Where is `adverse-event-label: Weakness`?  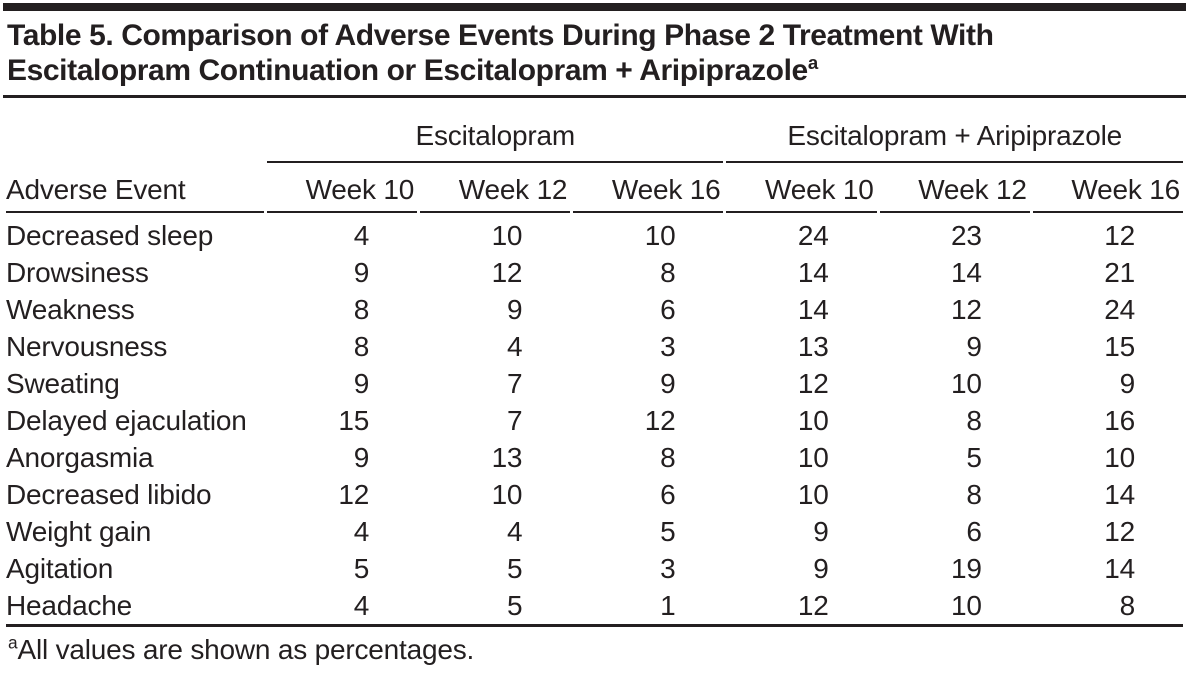 adverse-event-label: Weakness is located at coordinates (70, 309).